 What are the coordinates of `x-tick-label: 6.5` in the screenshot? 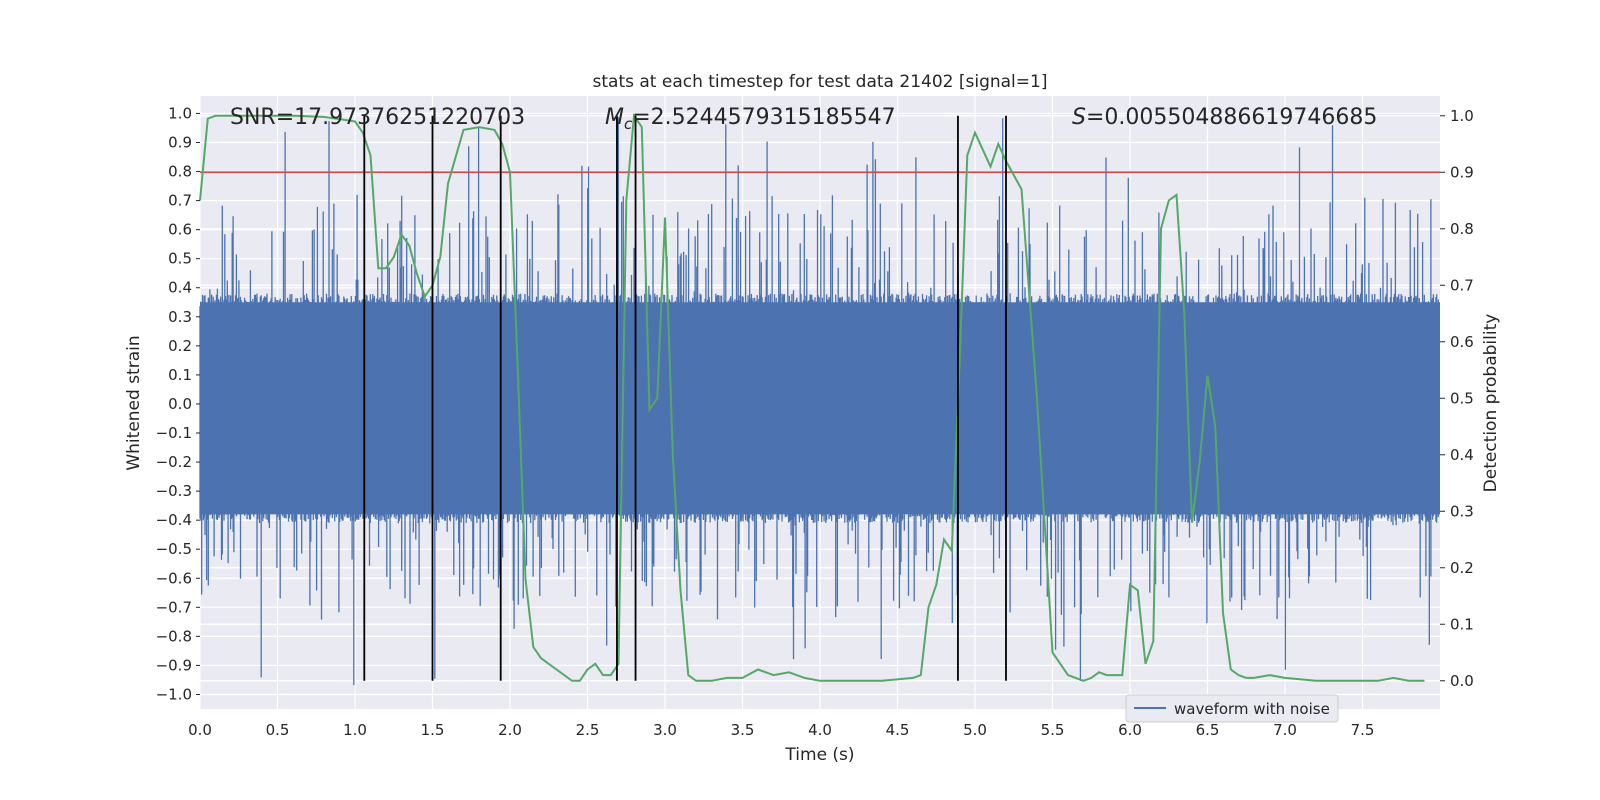 It's located at (1208, 730).